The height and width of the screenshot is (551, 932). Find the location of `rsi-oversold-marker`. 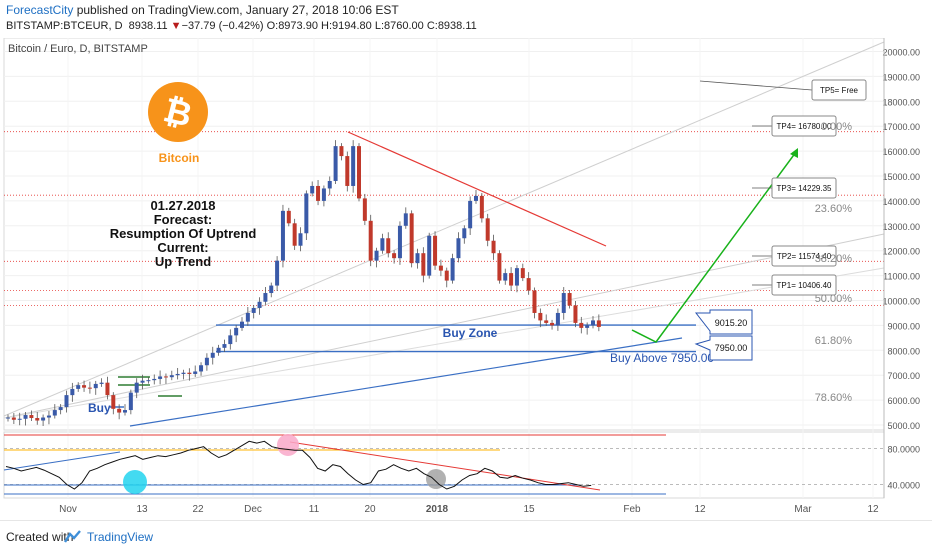

rsi-oversold-marker is located at coordinates (135, 482).